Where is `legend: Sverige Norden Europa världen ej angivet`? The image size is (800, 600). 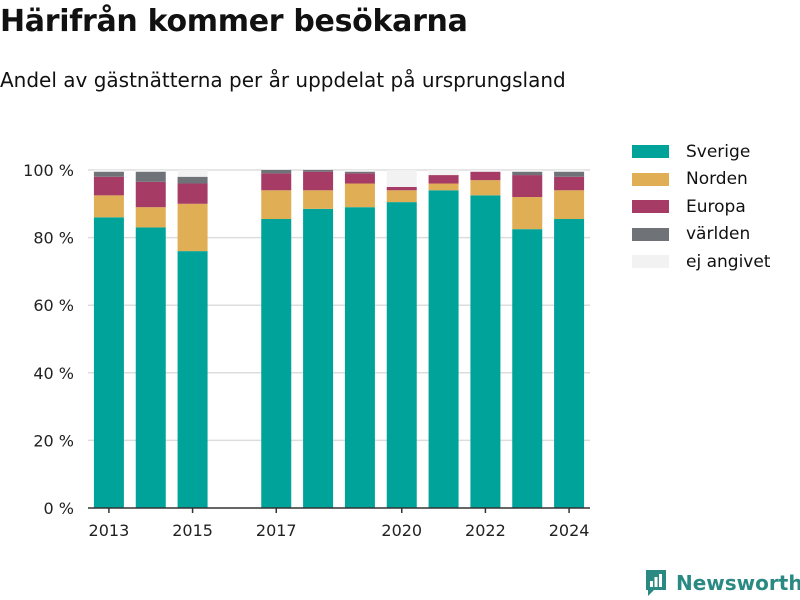 legend: Sverige Norden Europa världen ej angivet is located at coordinates (701, 207).